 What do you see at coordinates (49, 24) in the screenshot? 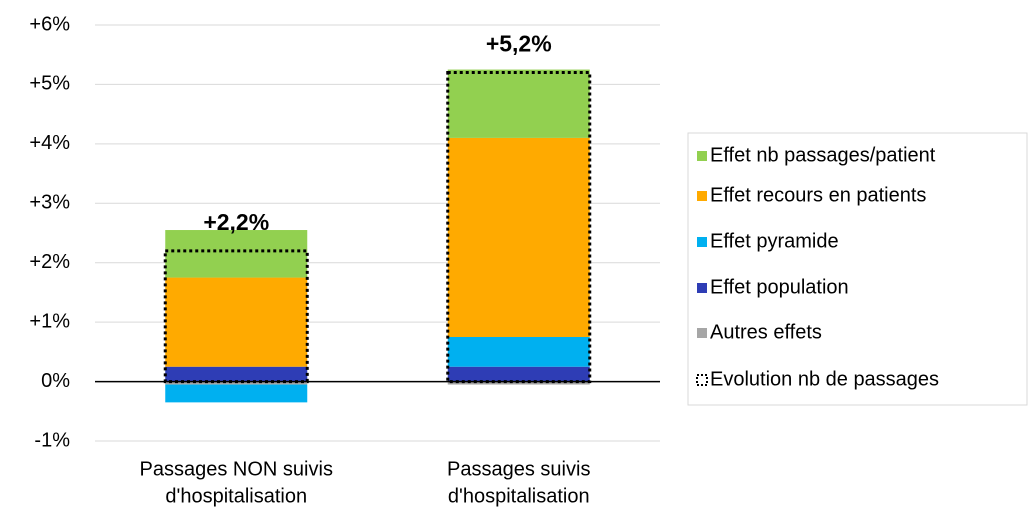
I see `y-tick-label: +6%` at bounding box center [49, 24].